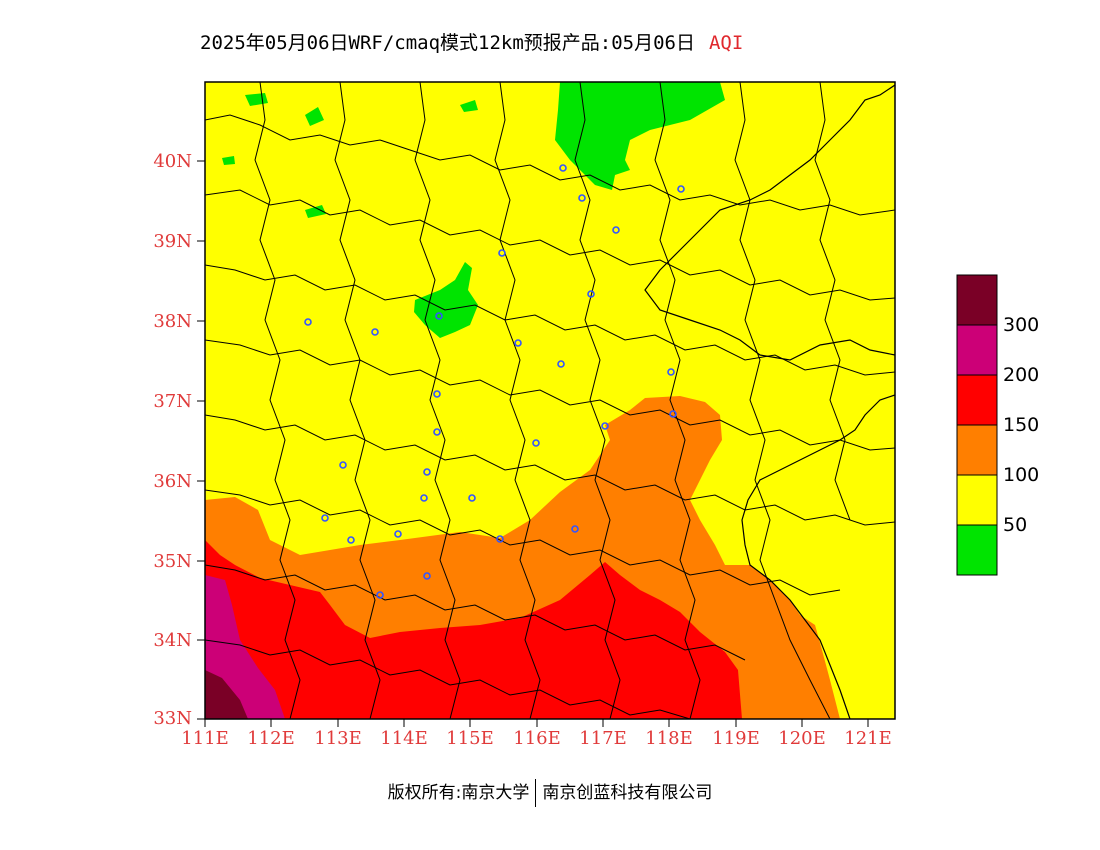 This screenshot has height=850, width=1100. What do you see at coordinates (172, 718) in the screenshot?
I see `lat-label: 33N` at bounding box center [172, 718].